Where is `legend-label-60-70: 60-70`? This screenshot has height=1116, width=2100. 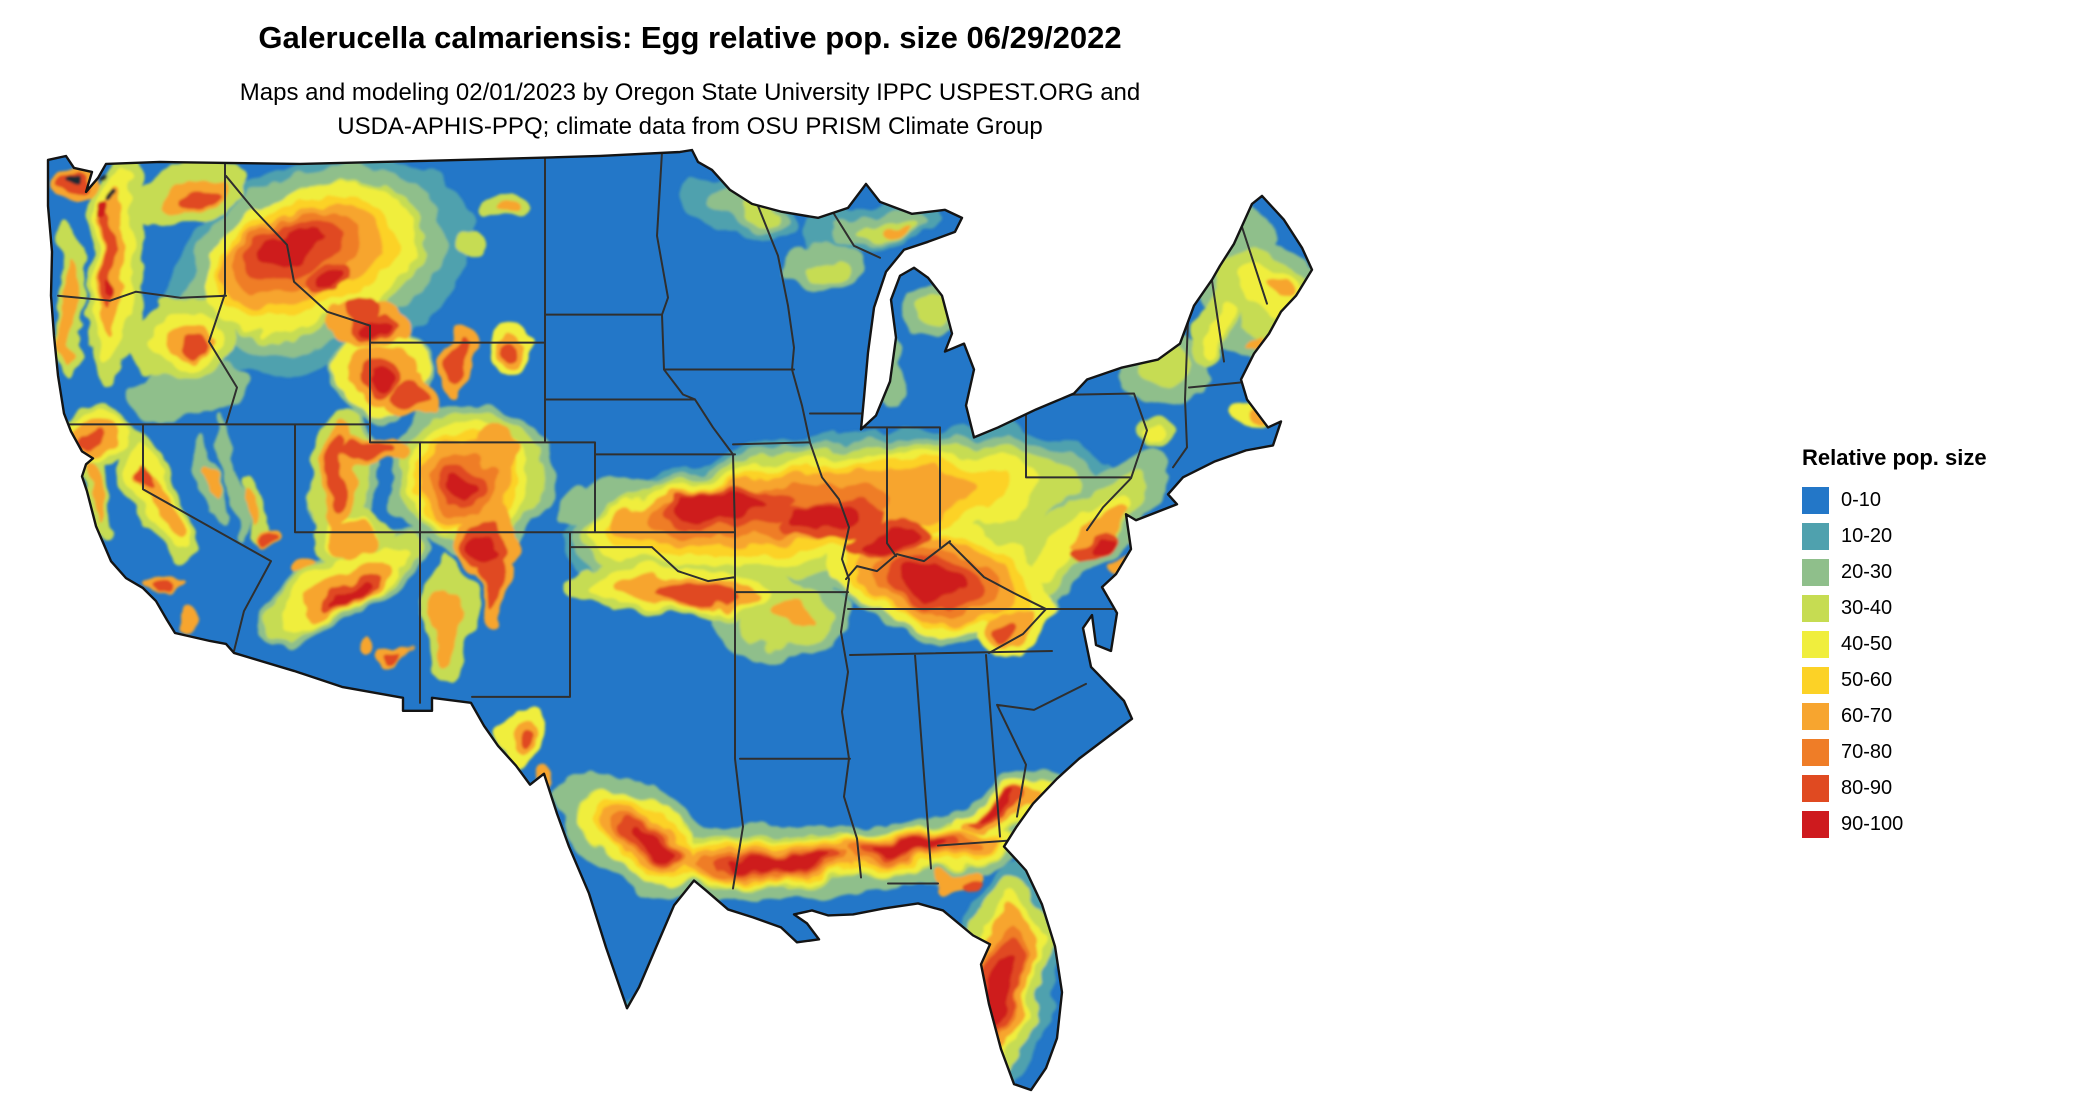
legend-label-60-70: 60-70 is located at coordinates (1867, 716).